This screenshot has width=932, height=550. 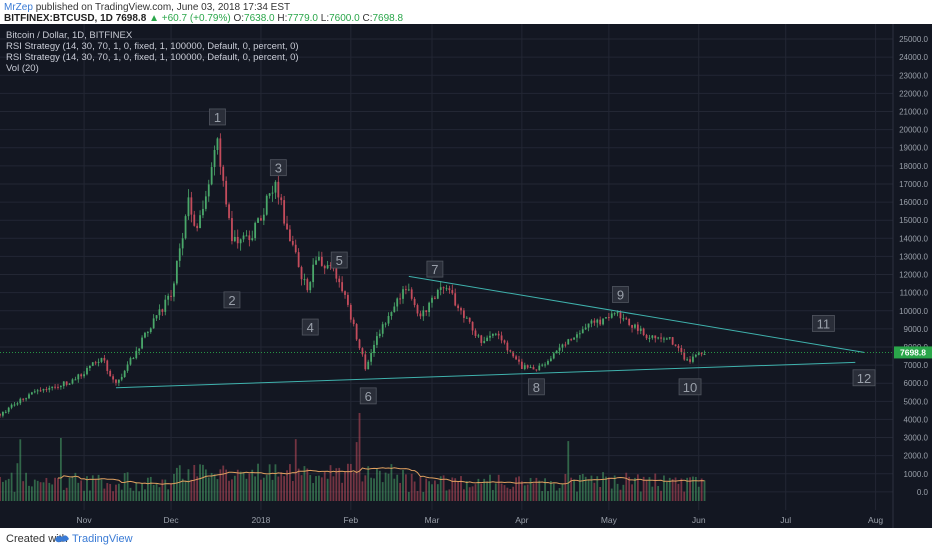 I want to click on change-up-icon: ▲, so click(x=154, y=18).